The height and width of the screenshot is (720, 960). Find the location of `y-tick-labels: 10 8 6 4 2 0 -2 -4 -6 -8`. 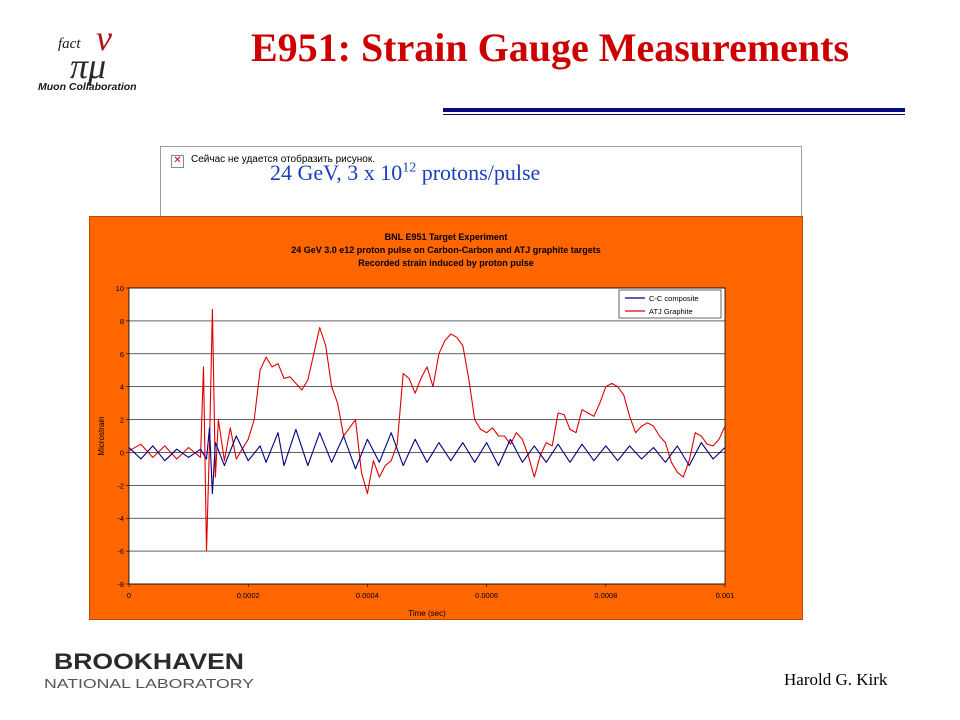

y-tick-labels: 10 8 6 4 2 0 -2 -4 -6 -8 is located at coordinates (120, 436).